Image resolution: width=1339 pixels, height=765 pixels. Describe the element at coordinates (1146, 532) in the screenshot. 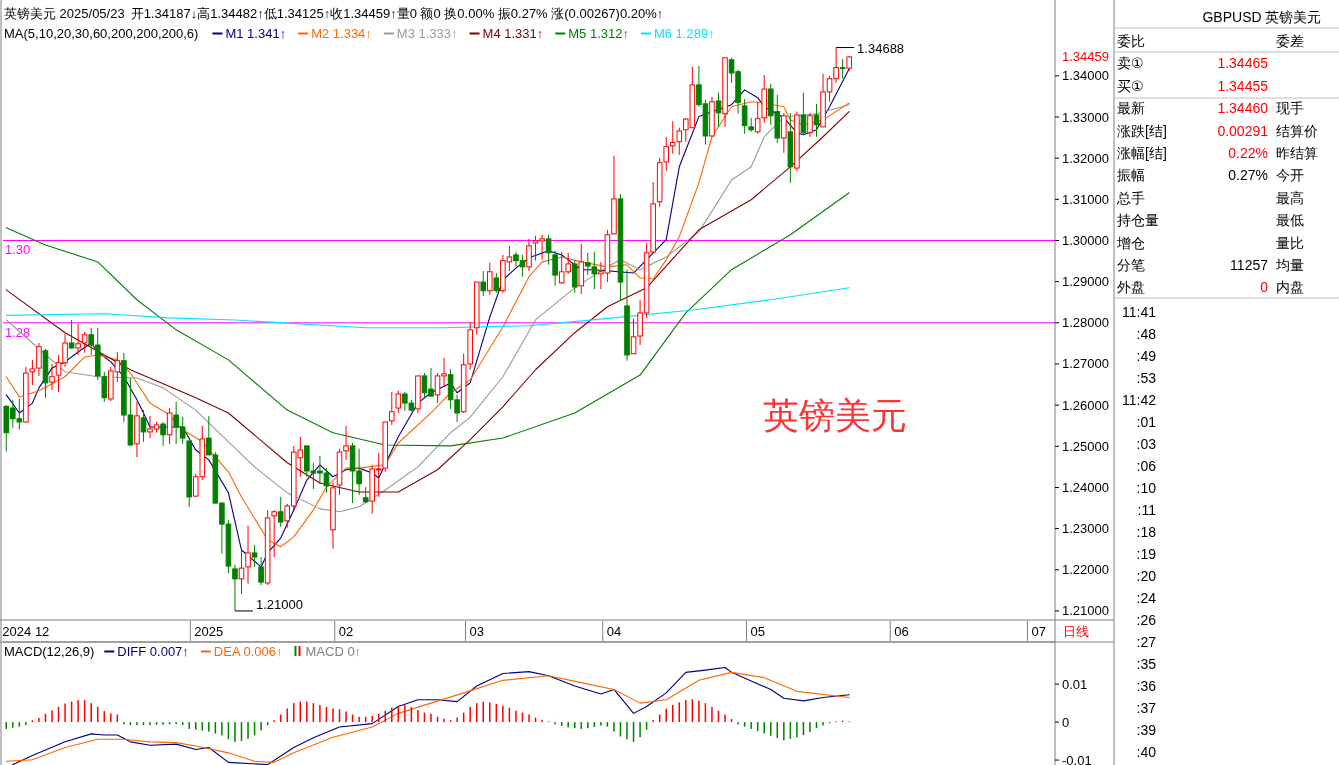

I see `text: :18` at that location.